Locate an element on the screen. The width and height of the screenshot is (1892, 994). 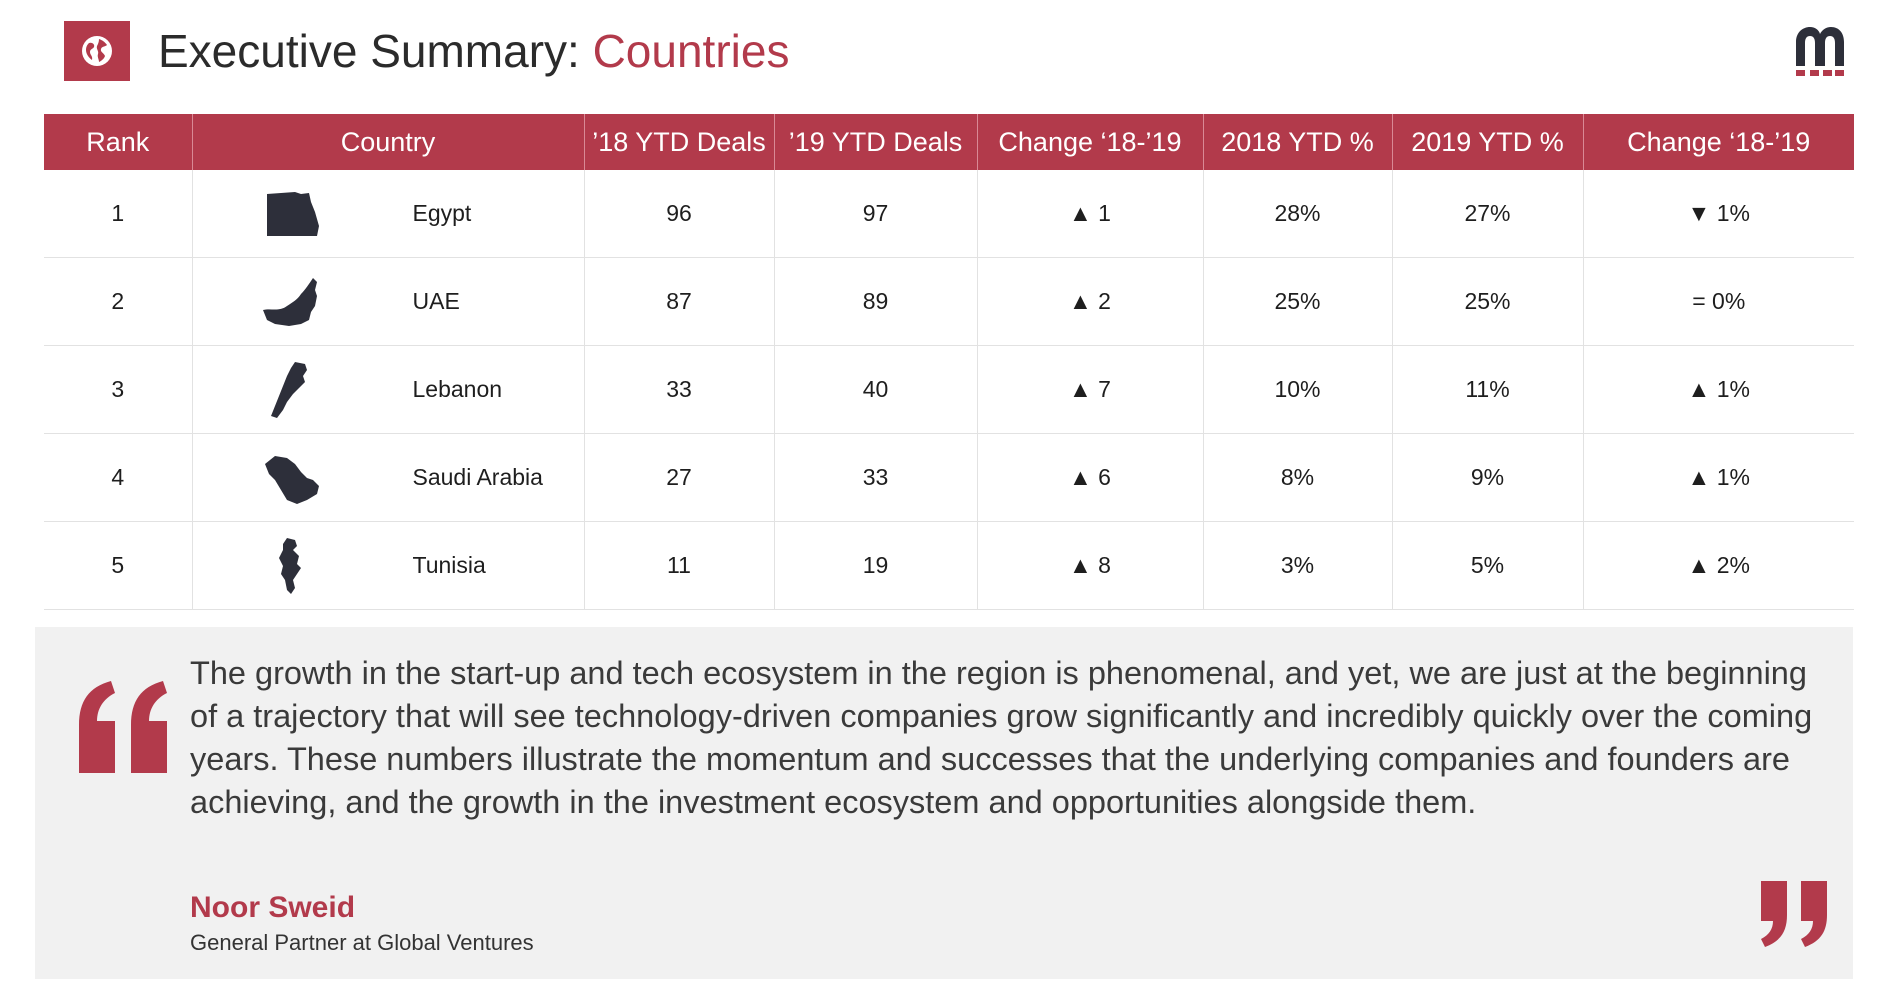
rank-cell: 1 is located at coordinates (118, 214).